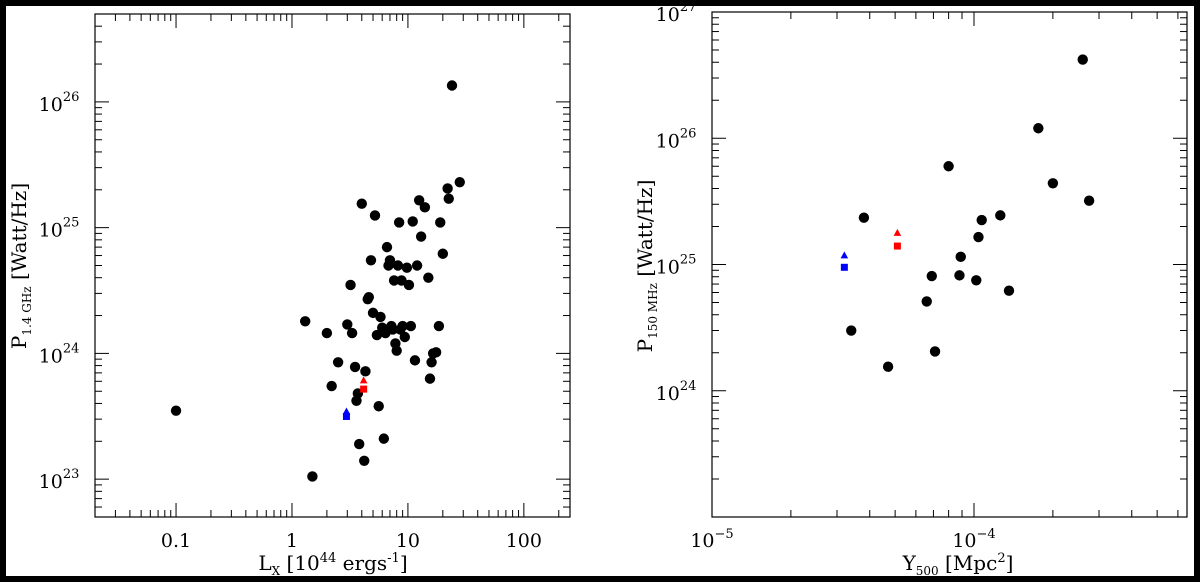 The height and width of the screenshot is (582, 1200). I want to click on right-x-axis-label: Y500 [Mpc2], so click(958, 564).